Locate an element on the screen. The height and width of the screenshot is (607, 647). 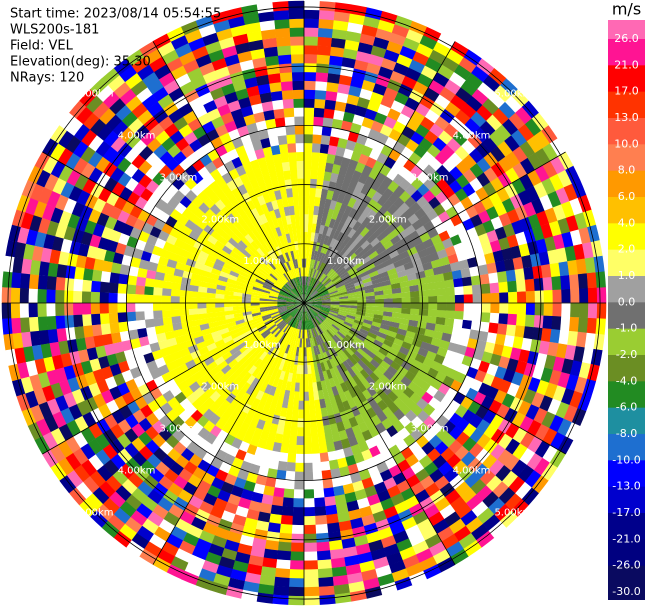
ring-label: 2.00km is located at coordinates (220, 219).